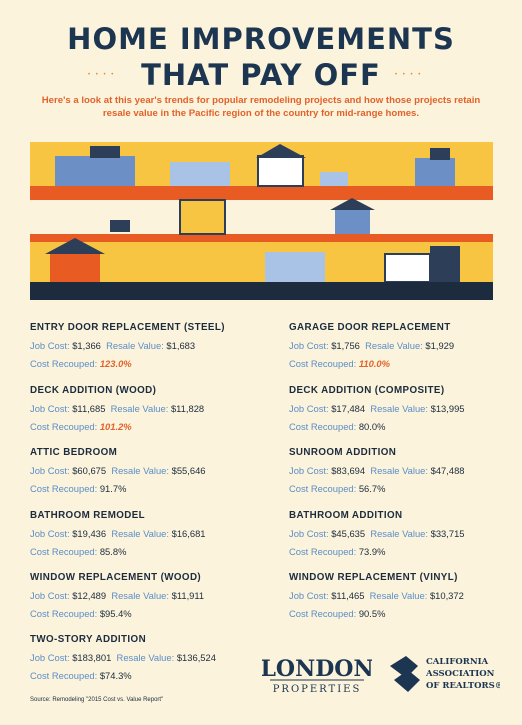 The image size is (522, 725). Describe the element at coordinates (140, 426) in the screenshot. I see `recouped-row: Cost Recouped: 101.2%` at that location.